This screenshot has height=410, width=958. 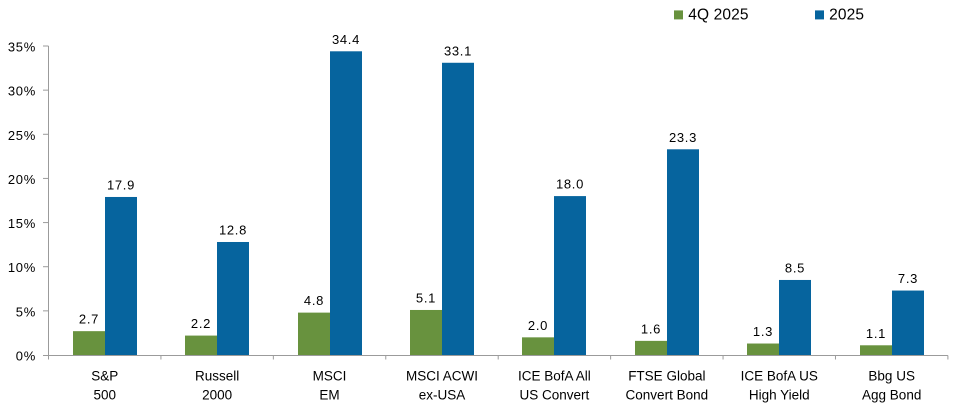 I want to click on svg-text: 2.2, so click(x=201, y=323).